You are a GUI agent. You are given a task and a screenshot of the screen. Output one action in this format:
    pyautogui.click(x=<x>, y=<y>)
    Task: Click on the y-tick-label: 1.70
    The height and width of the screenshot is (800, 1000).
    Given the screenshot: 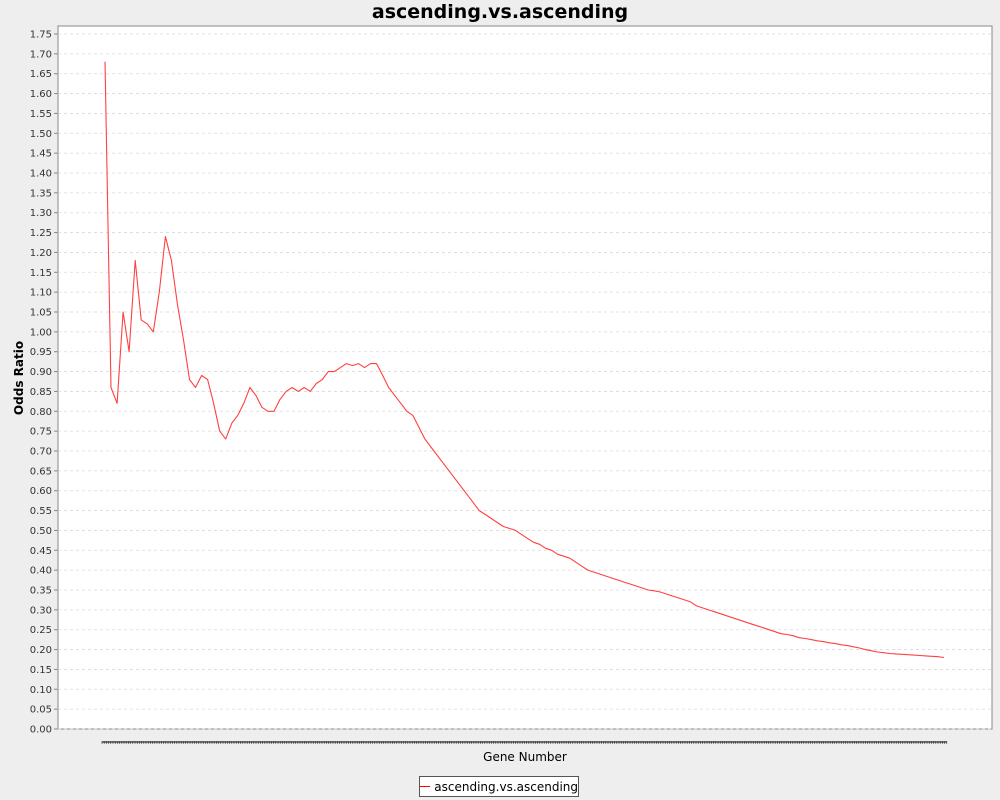 What is the action you would take?
    pyautogui.click(x=41, y=54)
    